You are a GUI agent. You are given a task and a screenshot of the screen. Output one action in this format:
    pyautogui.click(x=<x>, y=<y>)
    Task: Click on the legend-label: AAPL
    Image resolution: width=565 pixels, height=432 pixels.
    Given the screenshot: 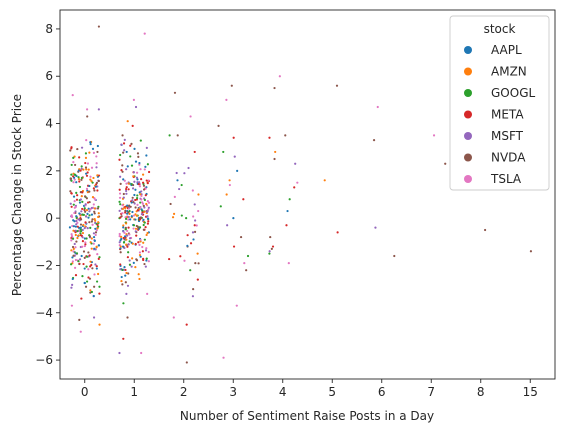 What is the action you would take?
    pyautogui.click(x=506, y=50)
    